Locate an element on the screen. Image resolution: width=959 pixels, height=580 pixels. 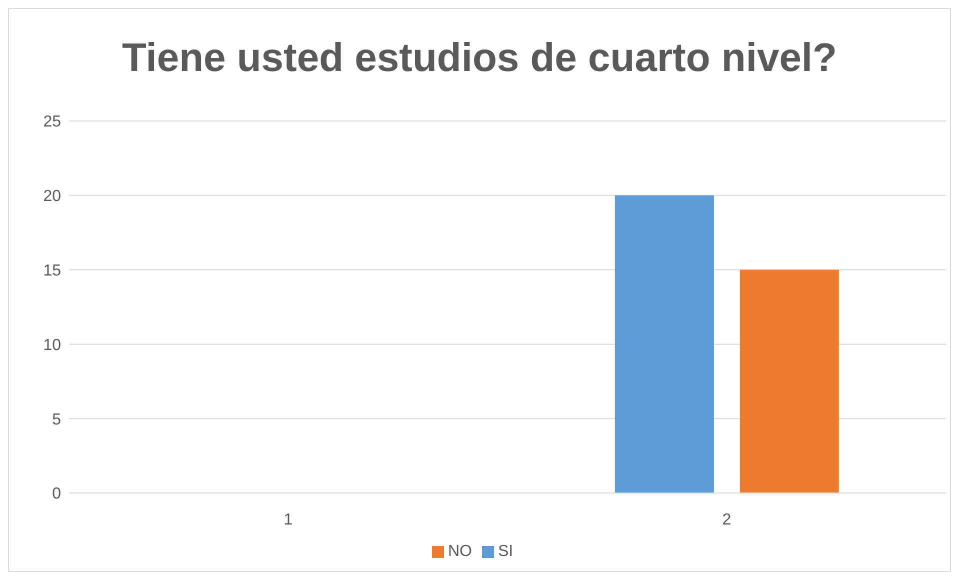
legend-label: SI is located at coordinates (506, 551).